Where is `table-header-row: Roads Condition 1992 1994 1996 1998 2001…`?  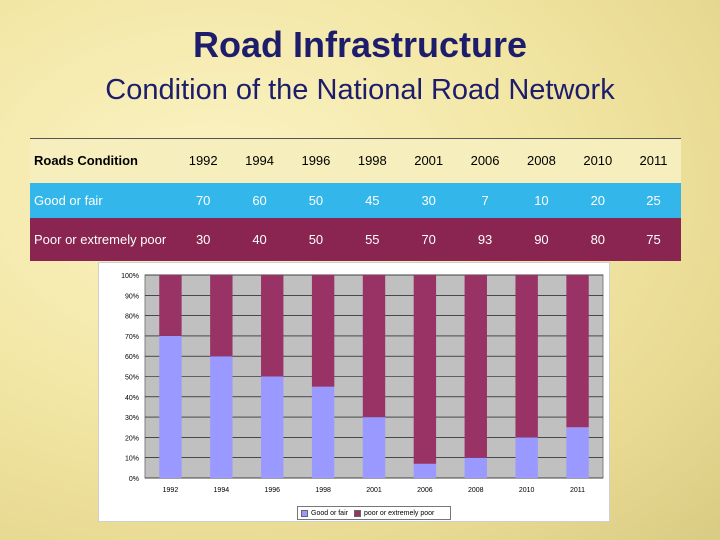
table-header-row: Roads Condition 1992 1994 1996 1998 2001… is located at coordinates (355, 160).